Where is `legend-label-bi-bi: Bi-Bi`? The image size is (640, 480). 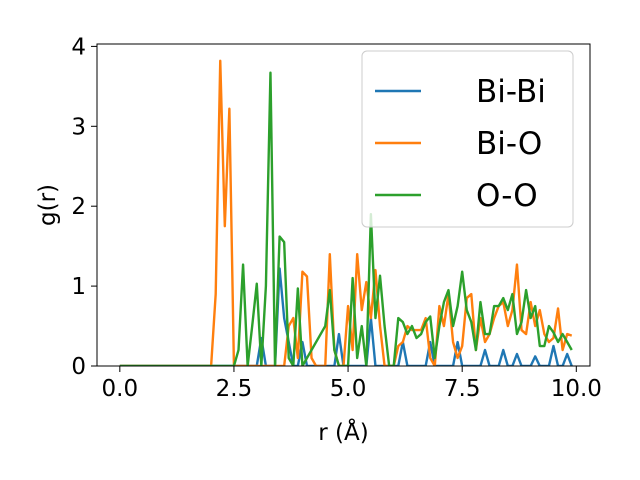 legend-label-bi-bi: Bi-Bi is located at coordinates (511, 92).